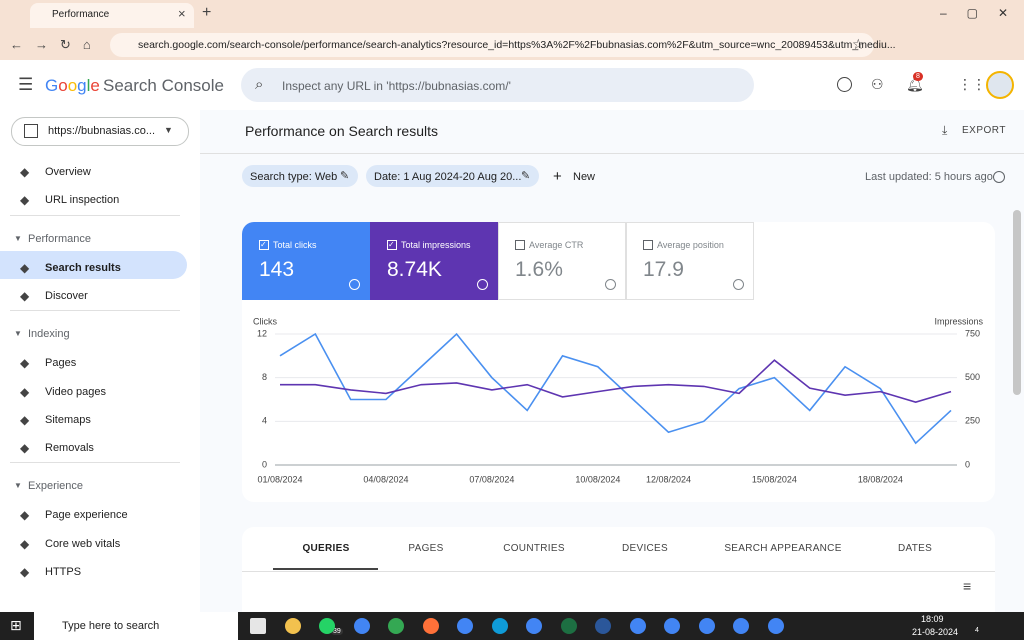 This screenshot has height=640, width=1024. Describe the element at coordinates (1017, 302) in the screenshot. I see `scrollbar` at that location.